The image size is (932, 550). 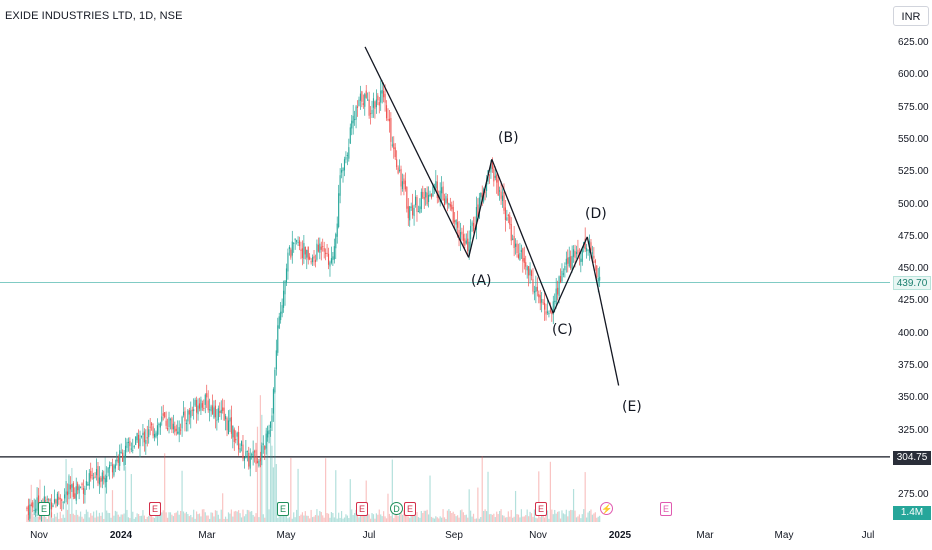 I want to click on dividend-marker: D, so click(x=396, y=508).